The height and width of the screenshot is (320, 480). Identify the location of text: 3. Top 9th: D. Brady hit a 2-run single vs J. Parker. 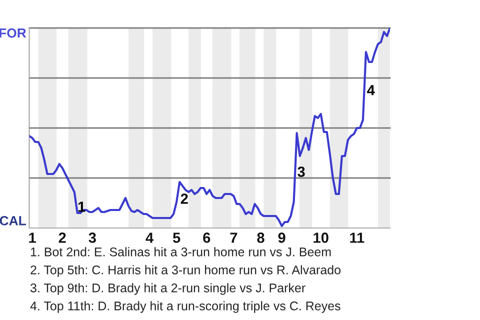
(168, 289).